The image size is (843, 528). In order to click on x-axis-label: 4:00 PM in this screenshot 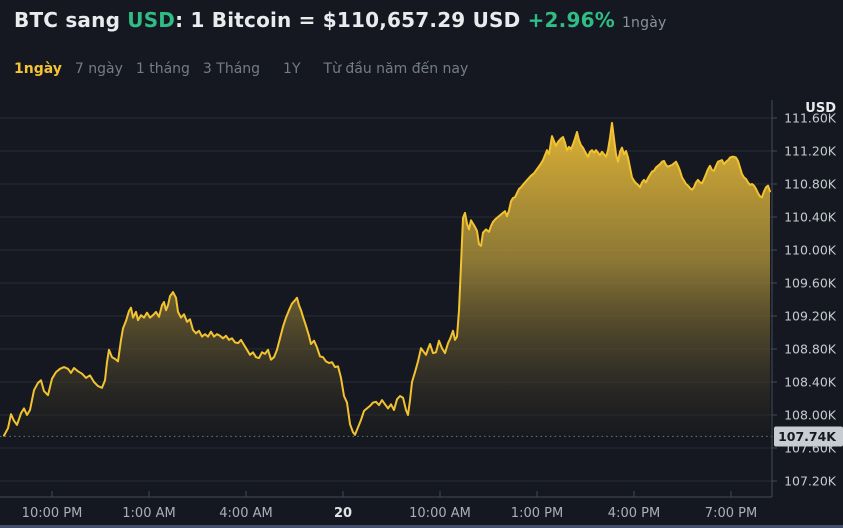, I will do `click(634, 513)`.